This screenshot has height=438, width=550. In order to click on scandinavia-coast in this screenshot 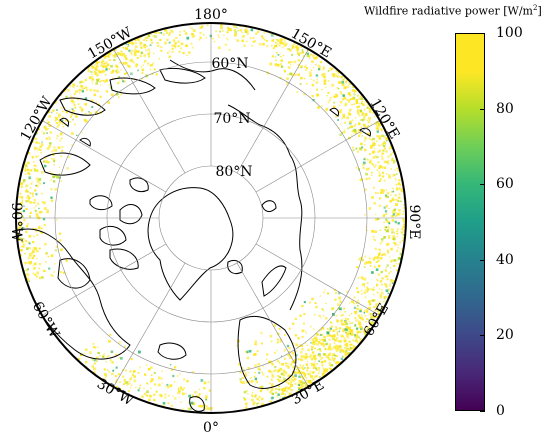, I will do `click(267, 352)`.